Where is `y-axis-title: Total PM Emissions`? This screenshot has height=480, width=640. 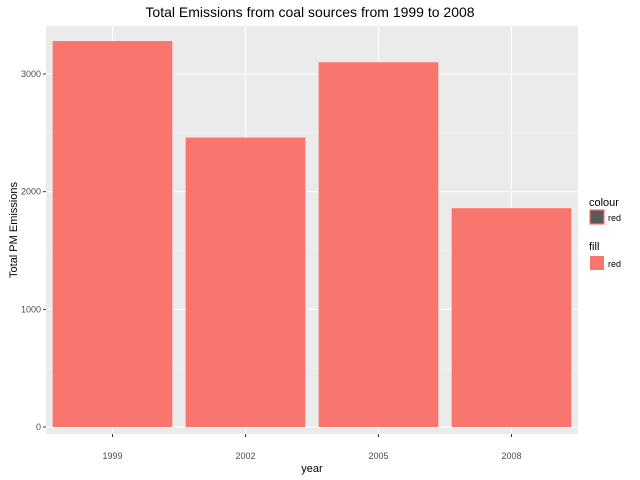 y-axis-title: Total PM Emissions is located at coordinates (14, 230).